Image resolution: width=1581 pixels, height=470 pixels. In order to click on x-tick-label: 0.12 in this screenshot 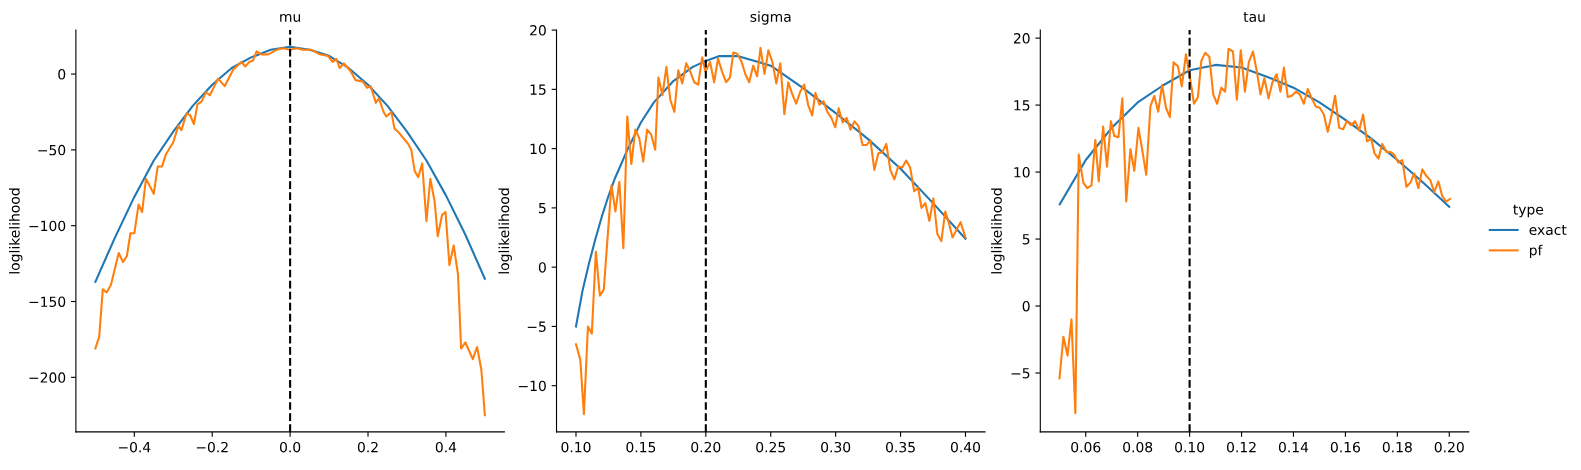, I will do `click(1241, 447)`.